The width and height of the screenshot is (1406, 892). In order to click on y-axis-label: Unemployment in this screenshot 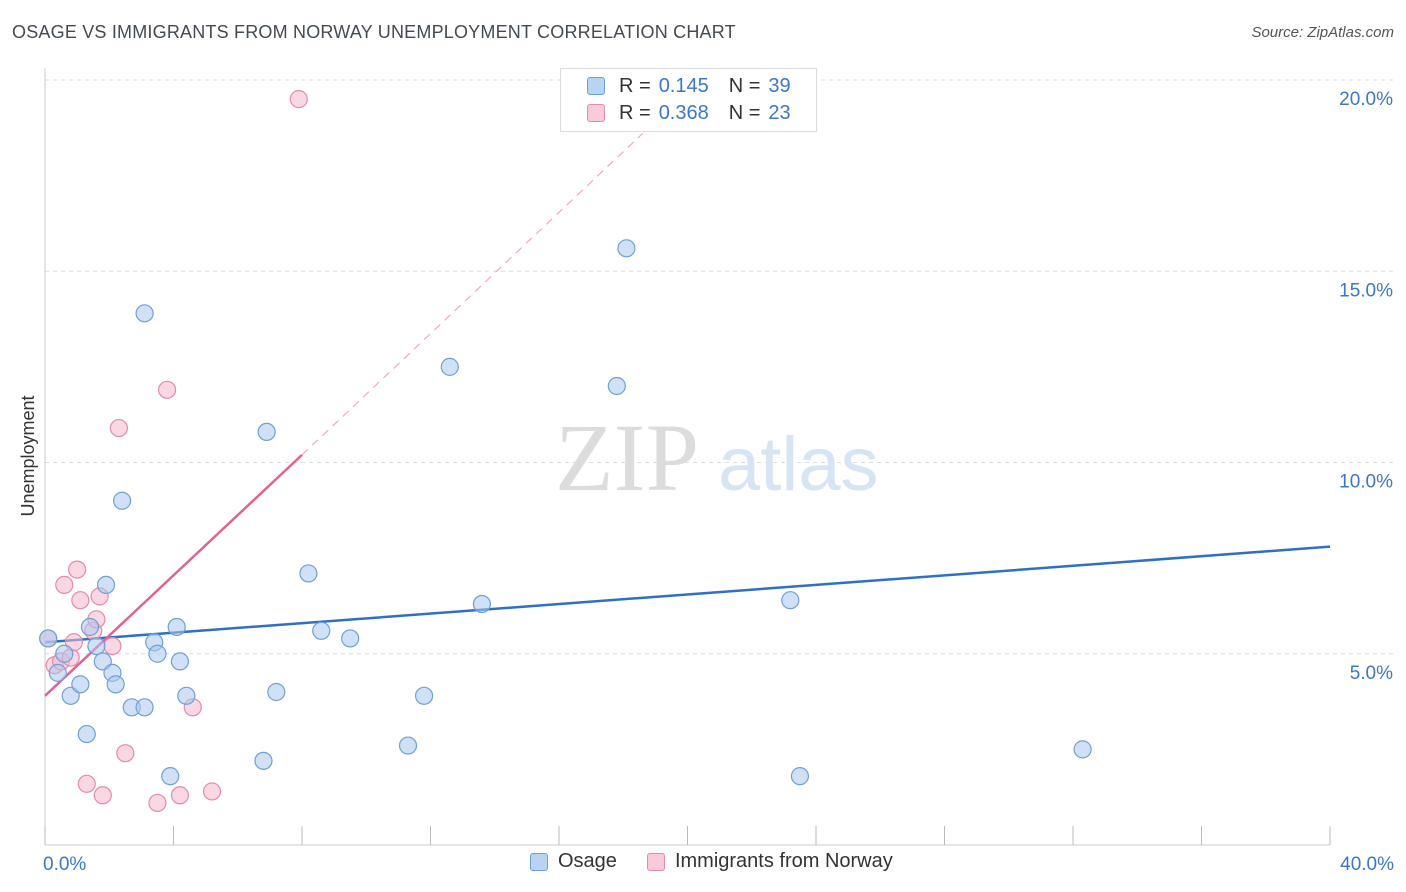, I will do `click(28, 455)`.